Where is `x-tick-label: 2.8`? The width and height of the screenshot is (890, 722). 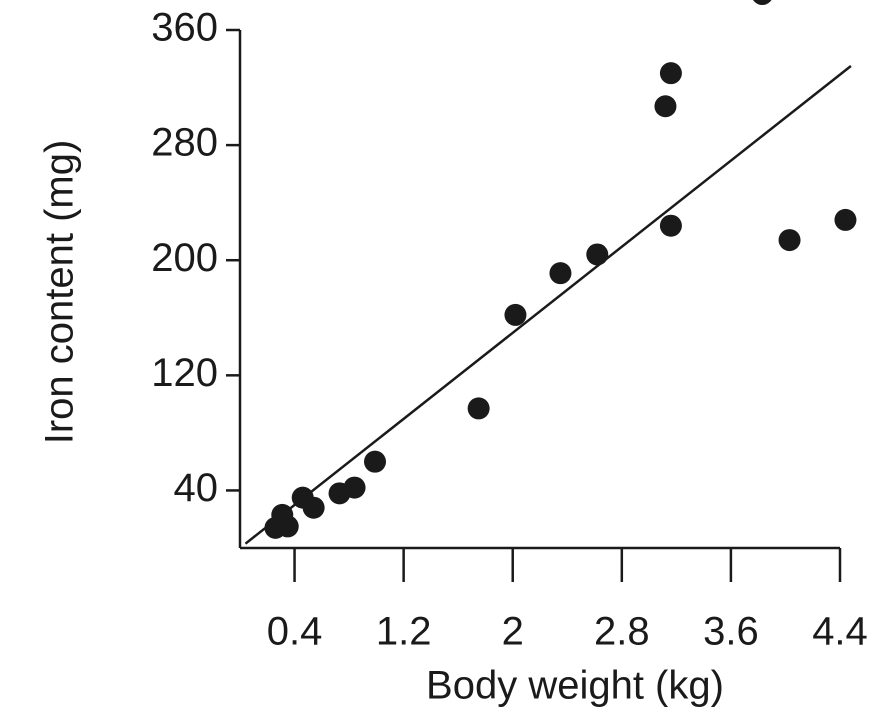
x-tick-label: 2.8 is located at coordinates (622, 632).